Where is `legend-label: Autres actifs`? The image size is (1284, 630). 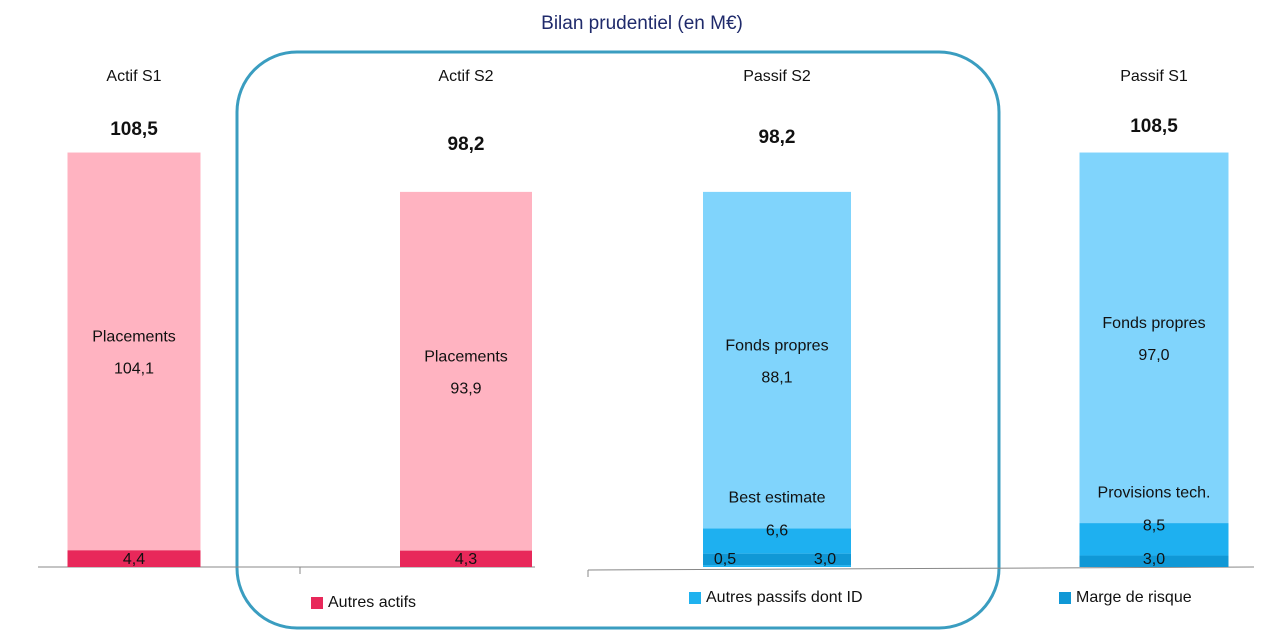
legend-label: Autres actifs is located at coordinates (372, 602).